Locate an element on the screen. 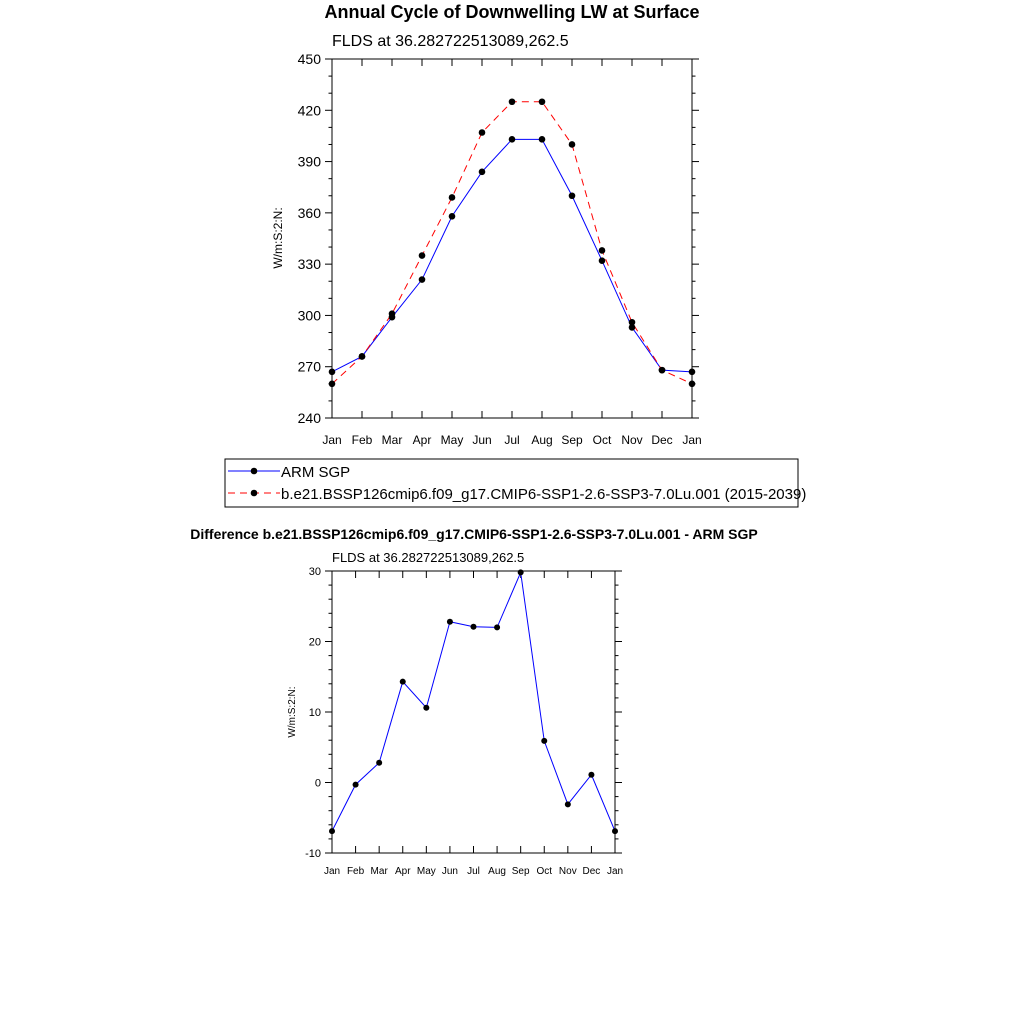 The width and height of the screenshot is (1024, 1024). chart1-ytick-label: 330 is located at coordinates (310, 264).